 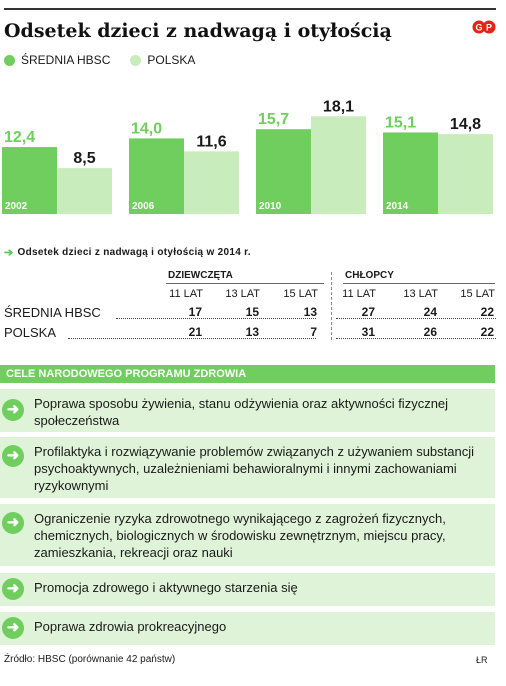 I want to click on data-label-polska: 8,5, so click(x=84, y=158).